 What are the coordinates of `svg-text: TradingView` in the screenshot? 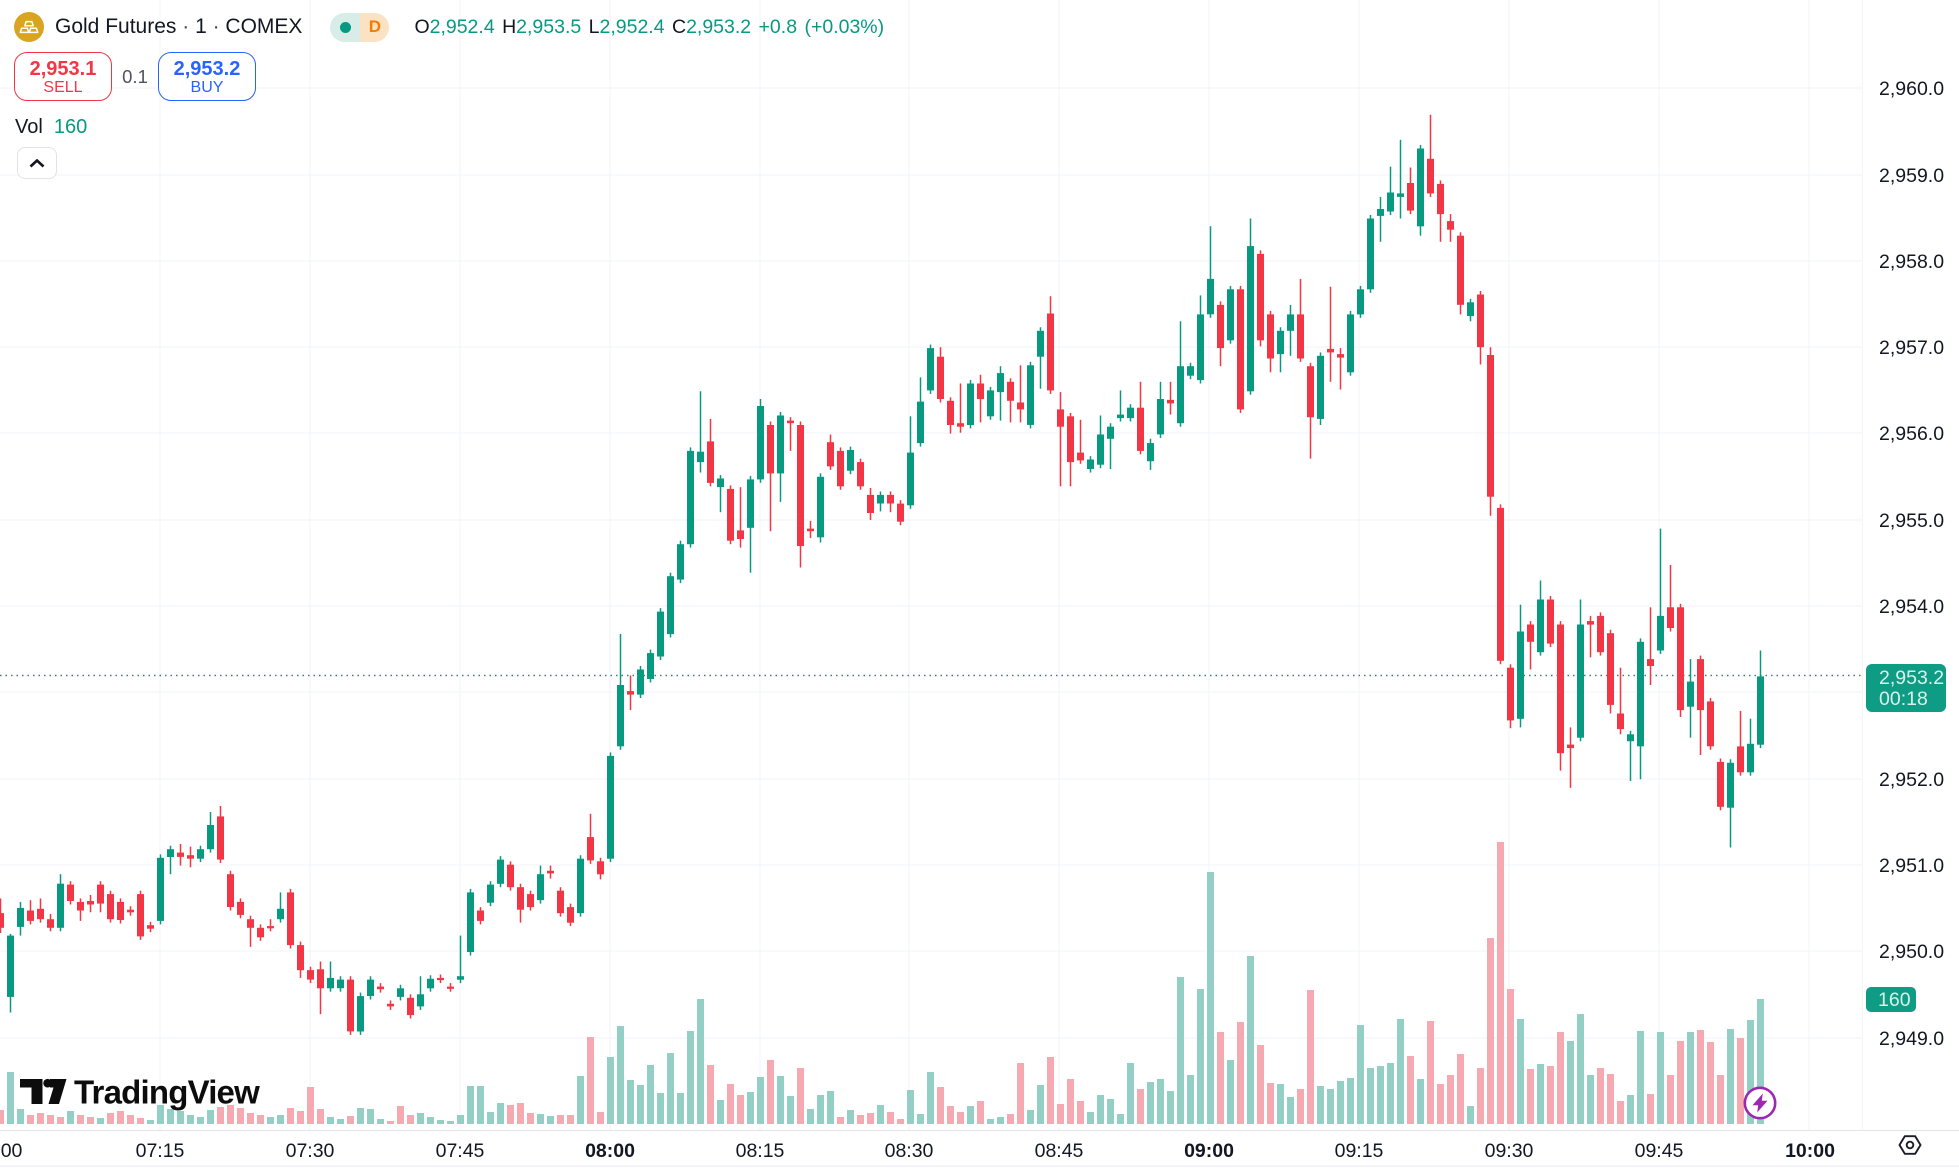 It's located at (167, 1092).